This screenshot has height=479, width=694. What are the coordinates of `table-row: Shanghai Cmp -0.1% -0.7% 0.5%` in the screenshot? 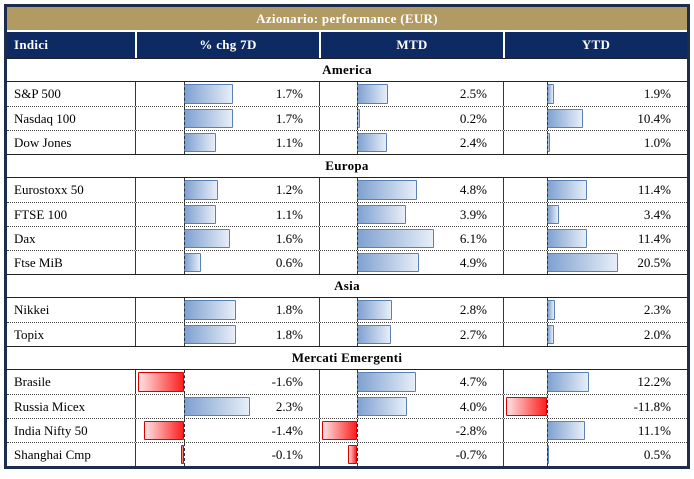 It's located at (347, 454).